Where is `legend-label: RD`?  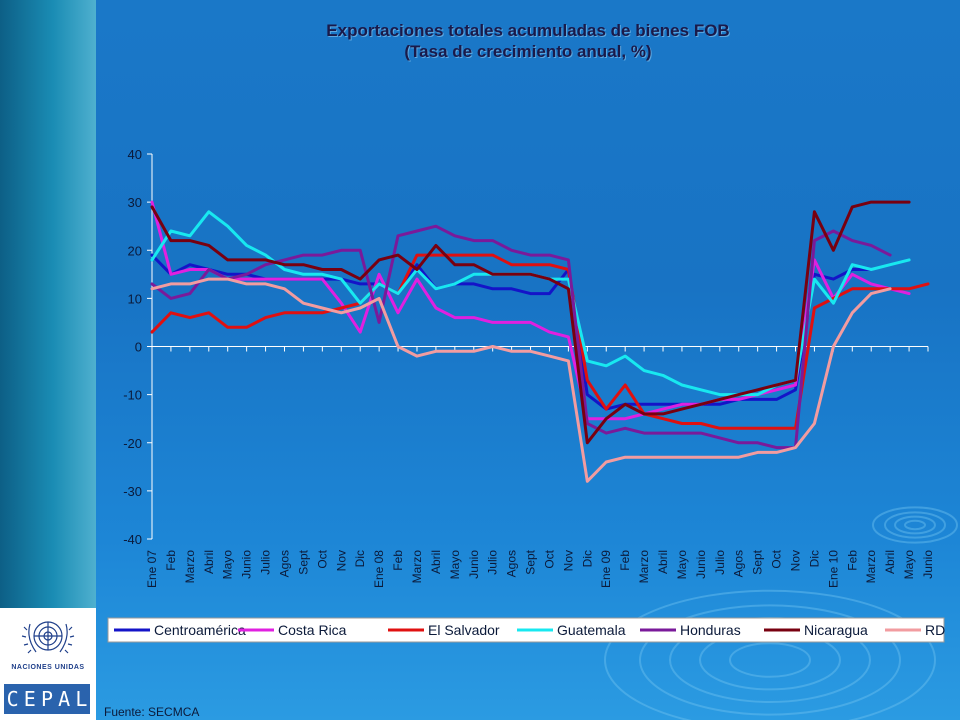
legend-label: RD is located at coordinates (935, 630).